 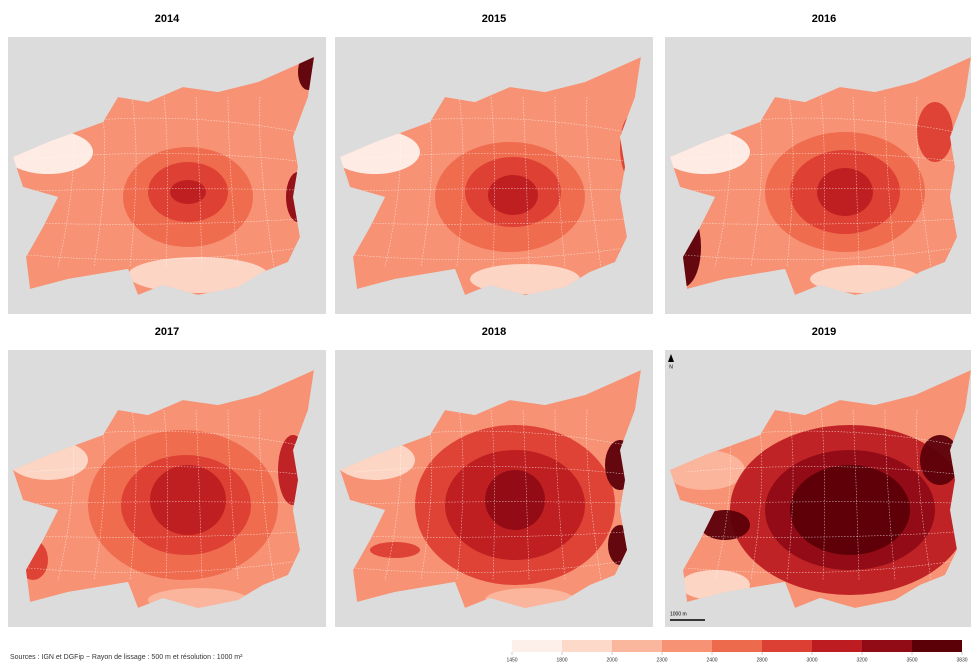 I want to click on legend-label: 2000, so click(x=611, y=660).